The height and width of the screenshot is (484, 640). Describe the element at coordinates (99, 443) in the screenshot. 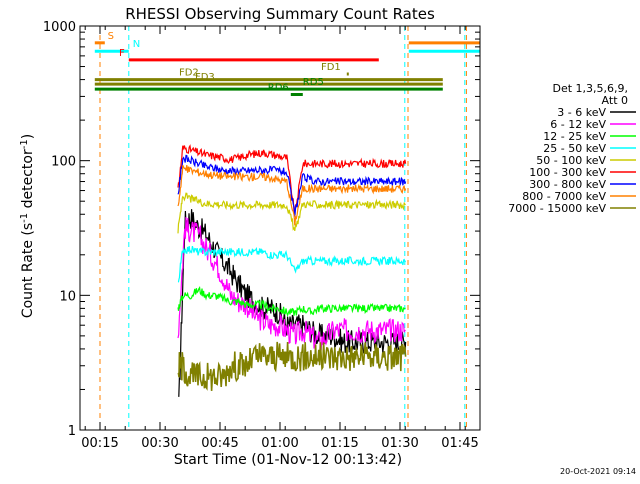

I see `x-tick-label: 00:15` at that location.